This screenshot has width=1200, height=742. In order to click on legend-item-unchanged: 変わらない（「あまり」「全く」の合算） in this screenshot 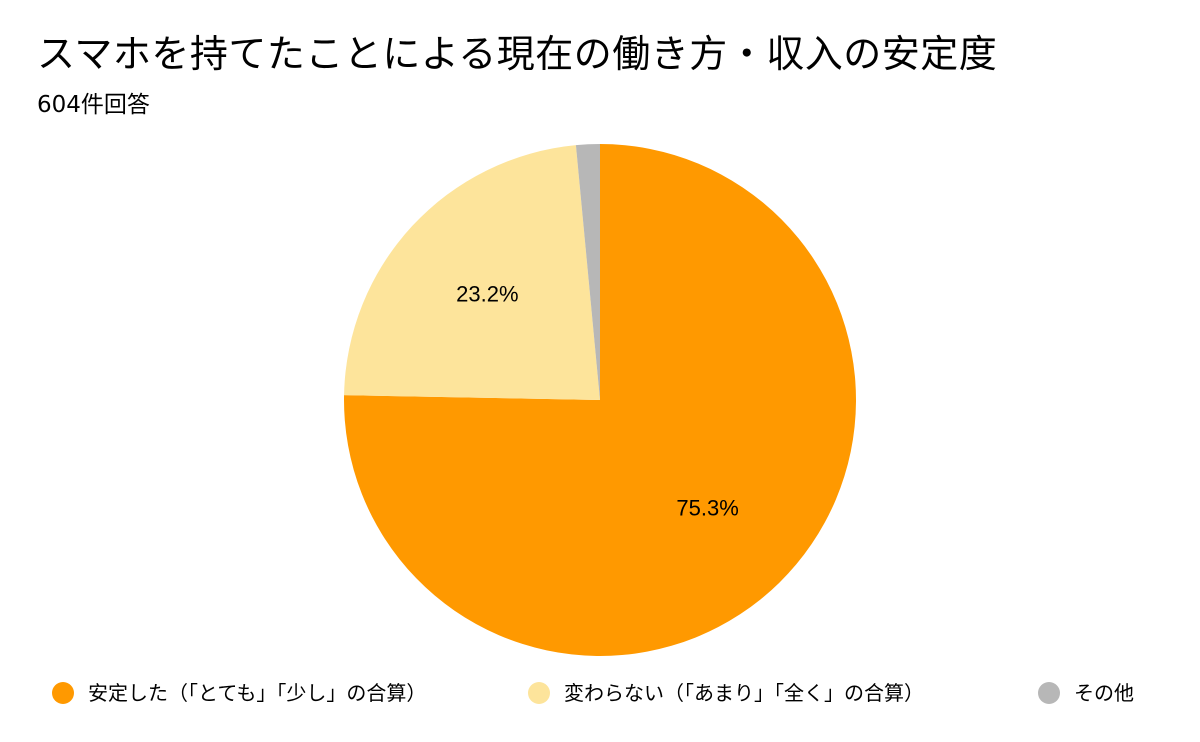, I will do `click(726, 693)`.